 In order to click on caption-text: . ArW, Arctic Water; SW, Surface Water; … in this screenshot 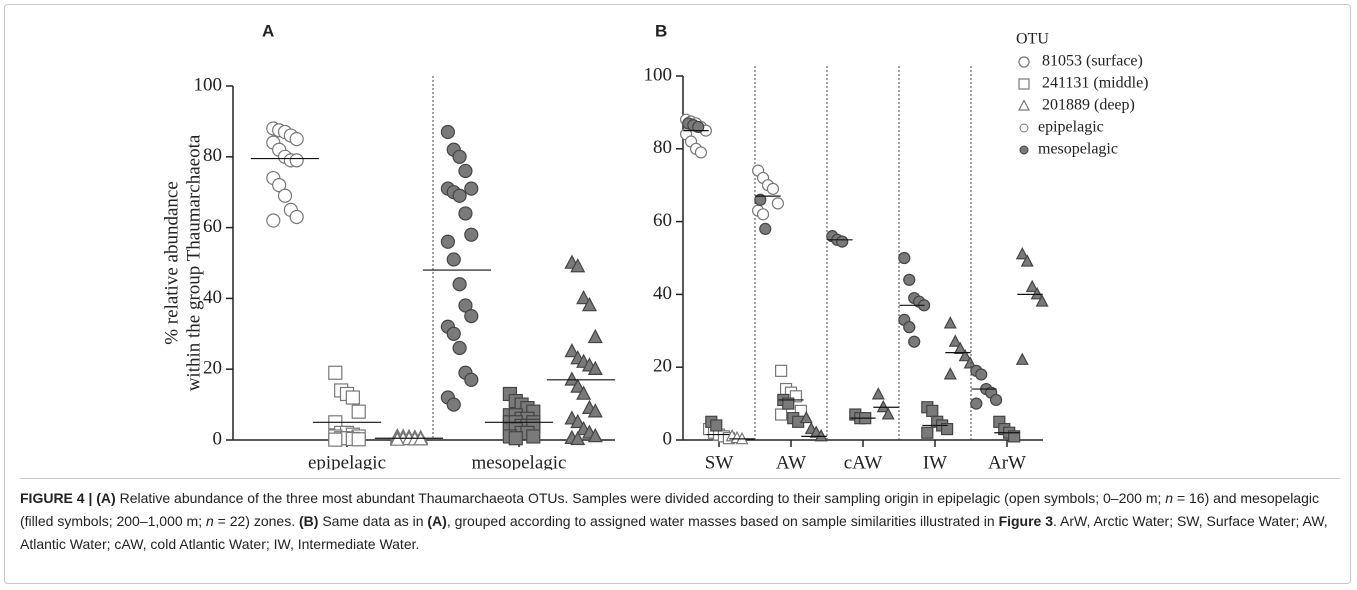, I will do `click(674, 532)`.